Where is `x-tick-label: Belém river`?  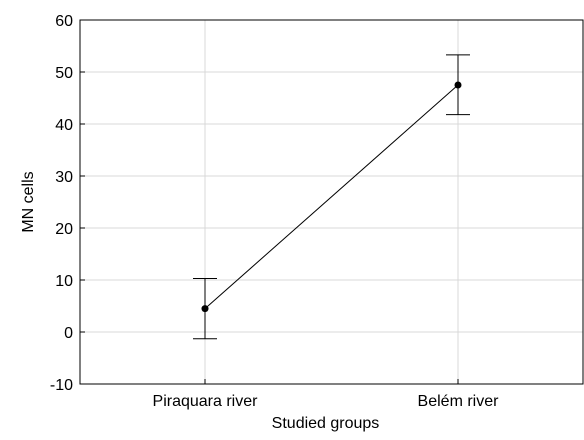 x-tick-label: Belém river is located at coordinates (459, 401).